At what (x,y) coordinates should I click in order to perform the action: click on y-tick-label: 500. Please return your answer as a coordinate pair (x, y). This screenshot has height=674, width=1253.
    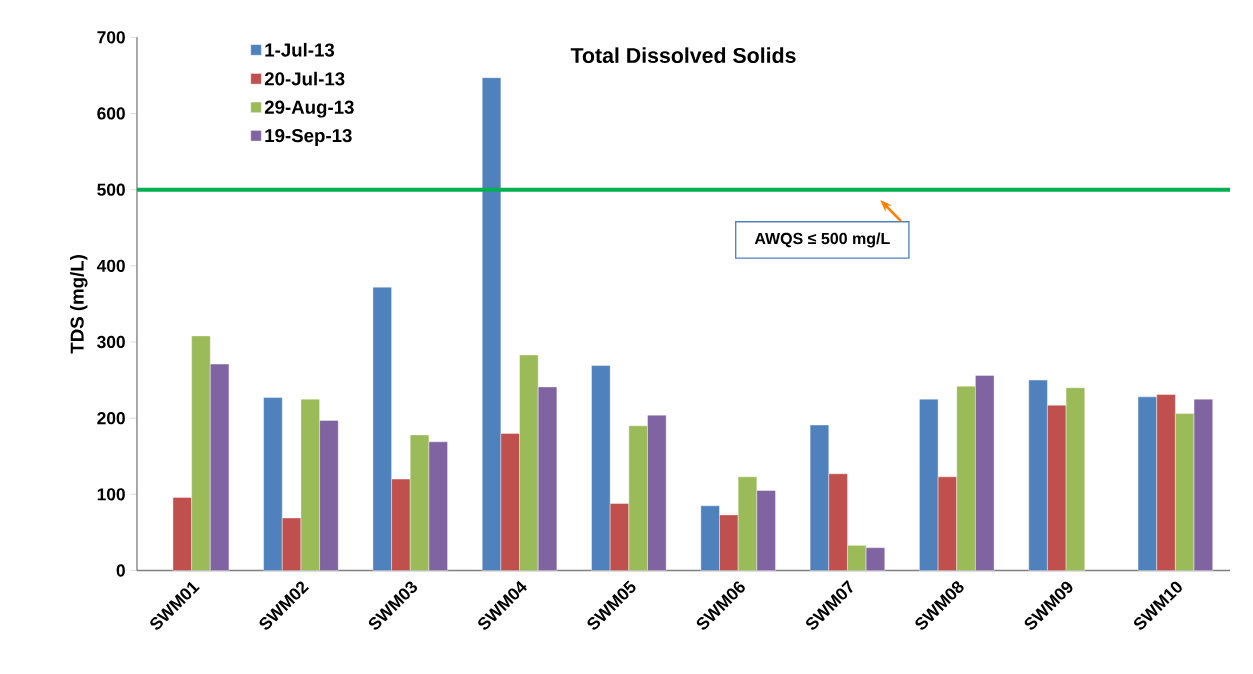
    Looking at the image, I should click on (111, 189).